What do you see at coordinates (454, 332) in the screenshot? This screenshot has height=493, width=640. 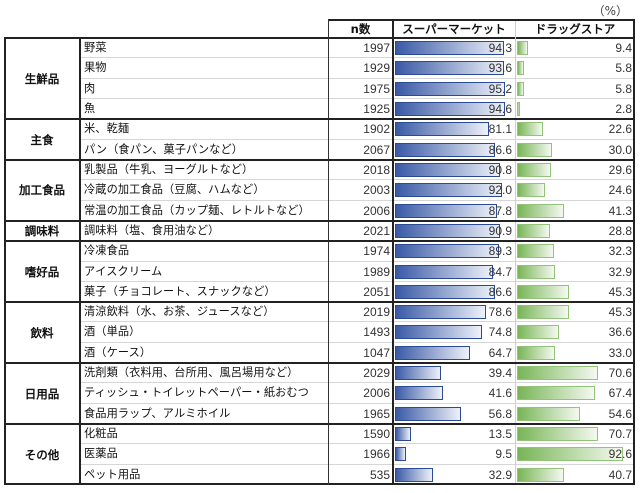 I see `supermarket-cell: 74.8` at bounding box center [454, 332].